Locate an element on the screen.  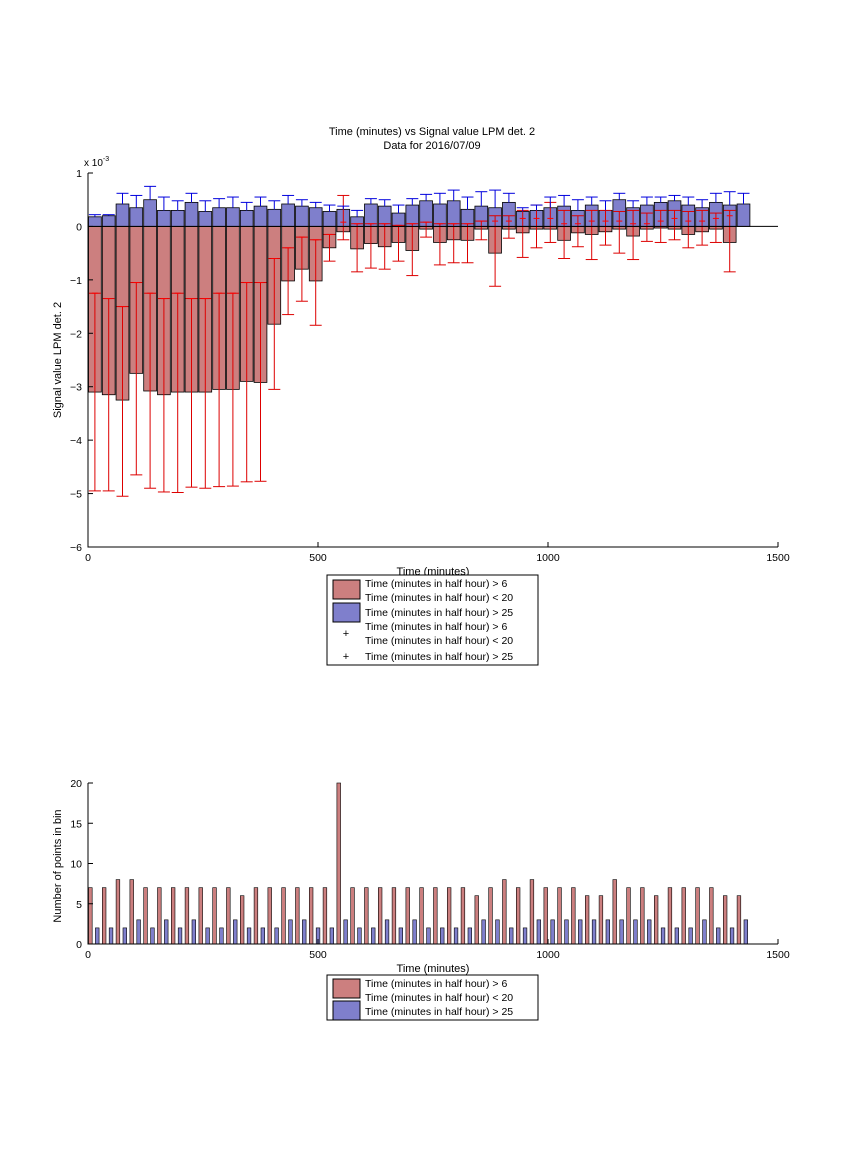
y-tick-label: 20 is located at coordinates (76, 784).